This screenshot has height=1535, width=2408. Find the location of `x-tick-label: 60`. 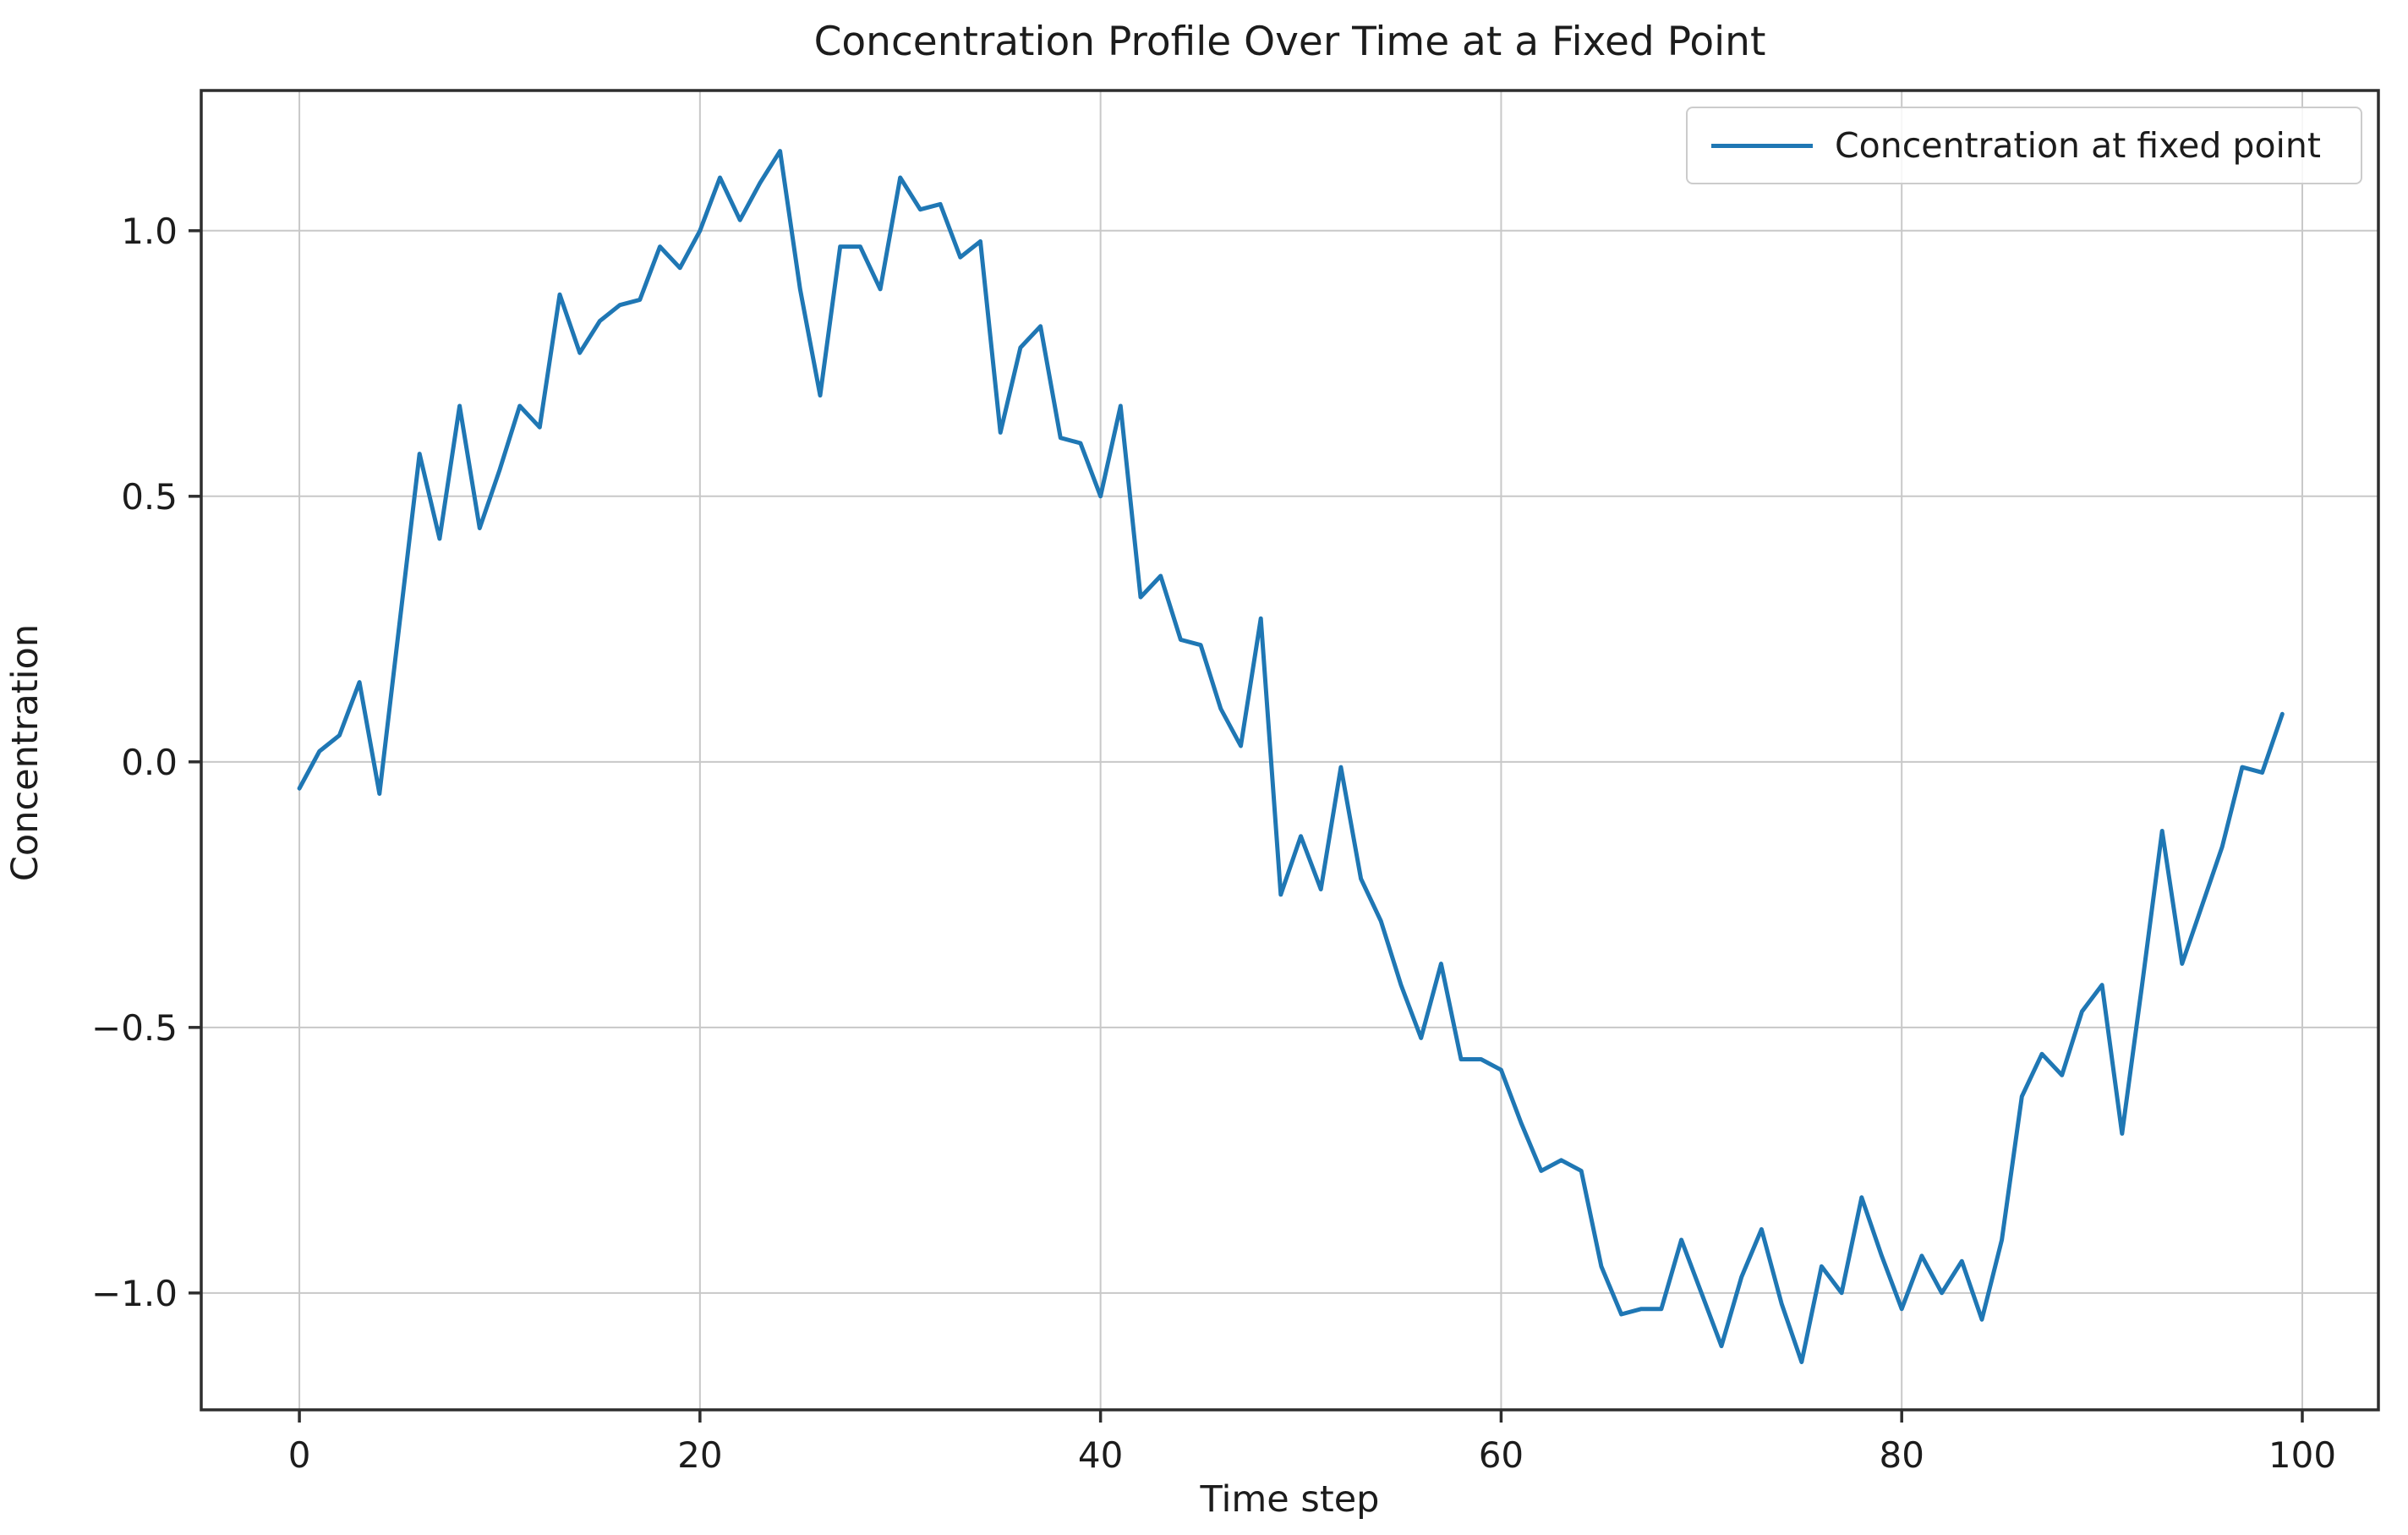

x-tick-label: 60 is located at coordinates (1501, 1455).